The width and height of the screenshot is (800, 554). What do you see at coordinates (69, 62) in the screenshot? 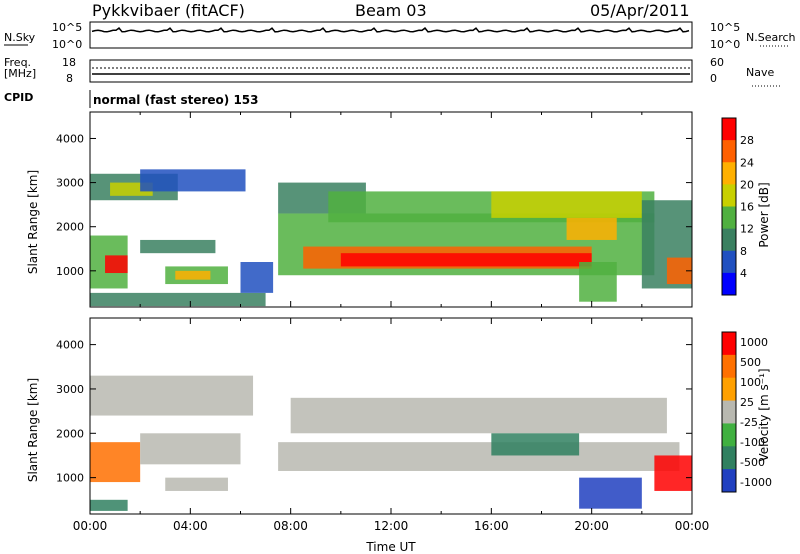
I see `freq-tick-top: 18` at bounding box center [69, 62].